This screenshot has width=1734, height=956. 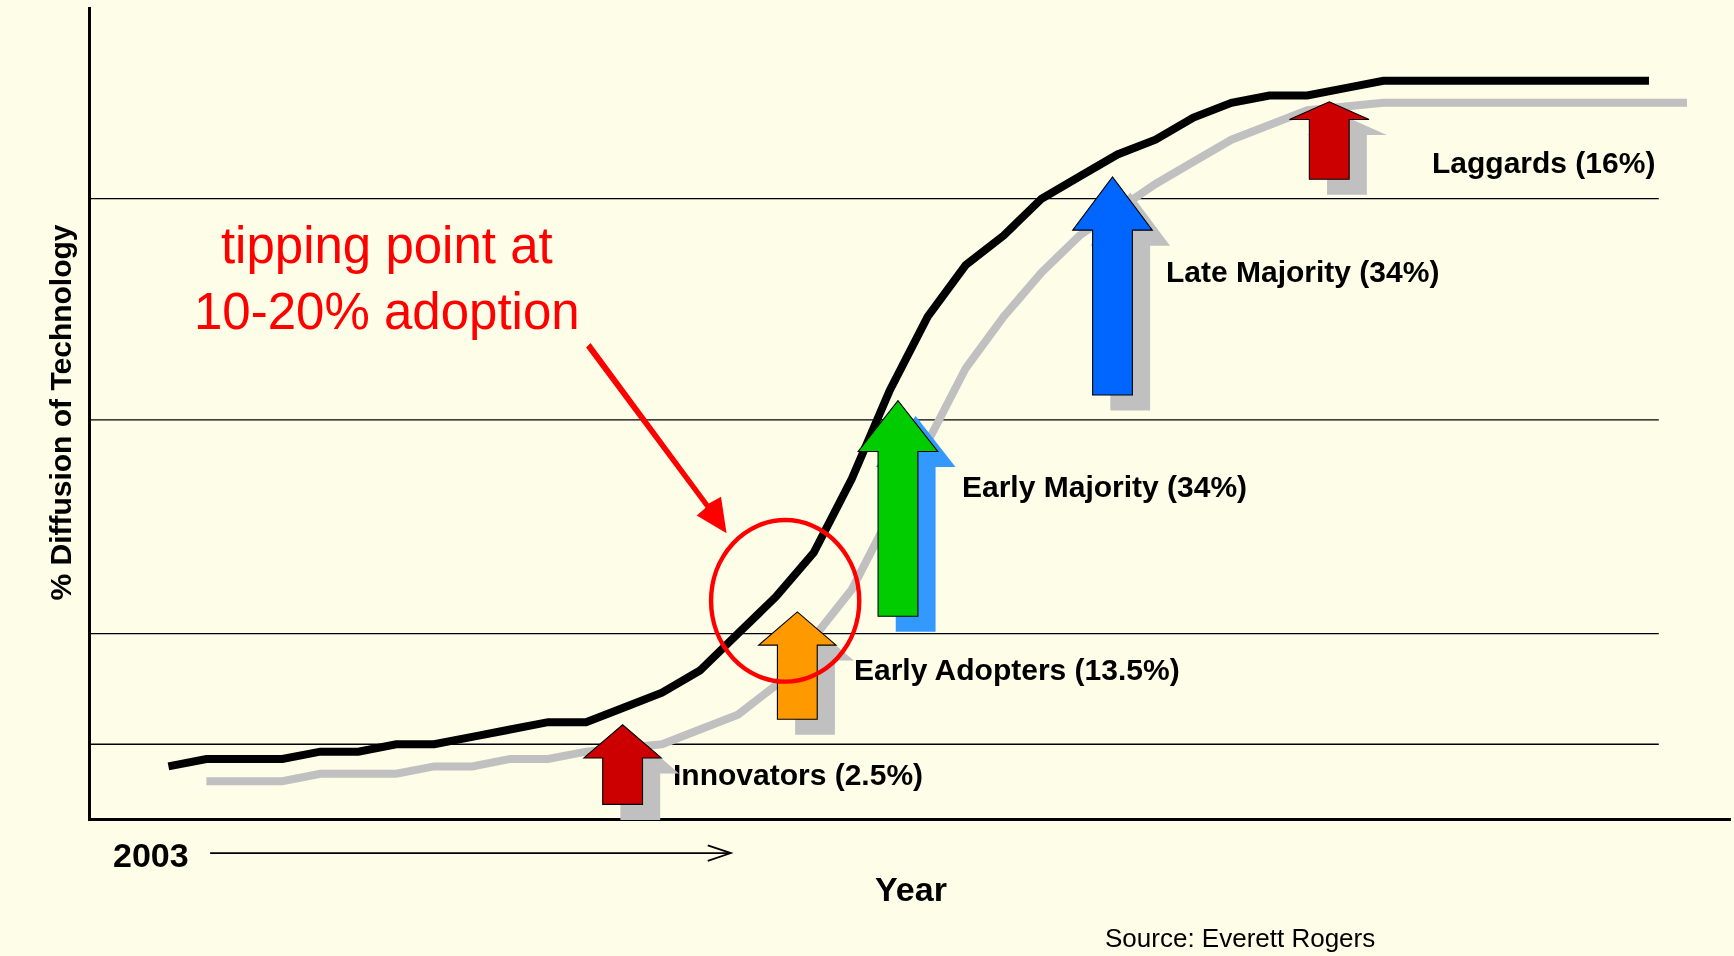 What do you see at coordinates (1240, 938) in the screenshot?
I see `source-note: Source: Everett Rogers` at bounding box center [1240, 938].